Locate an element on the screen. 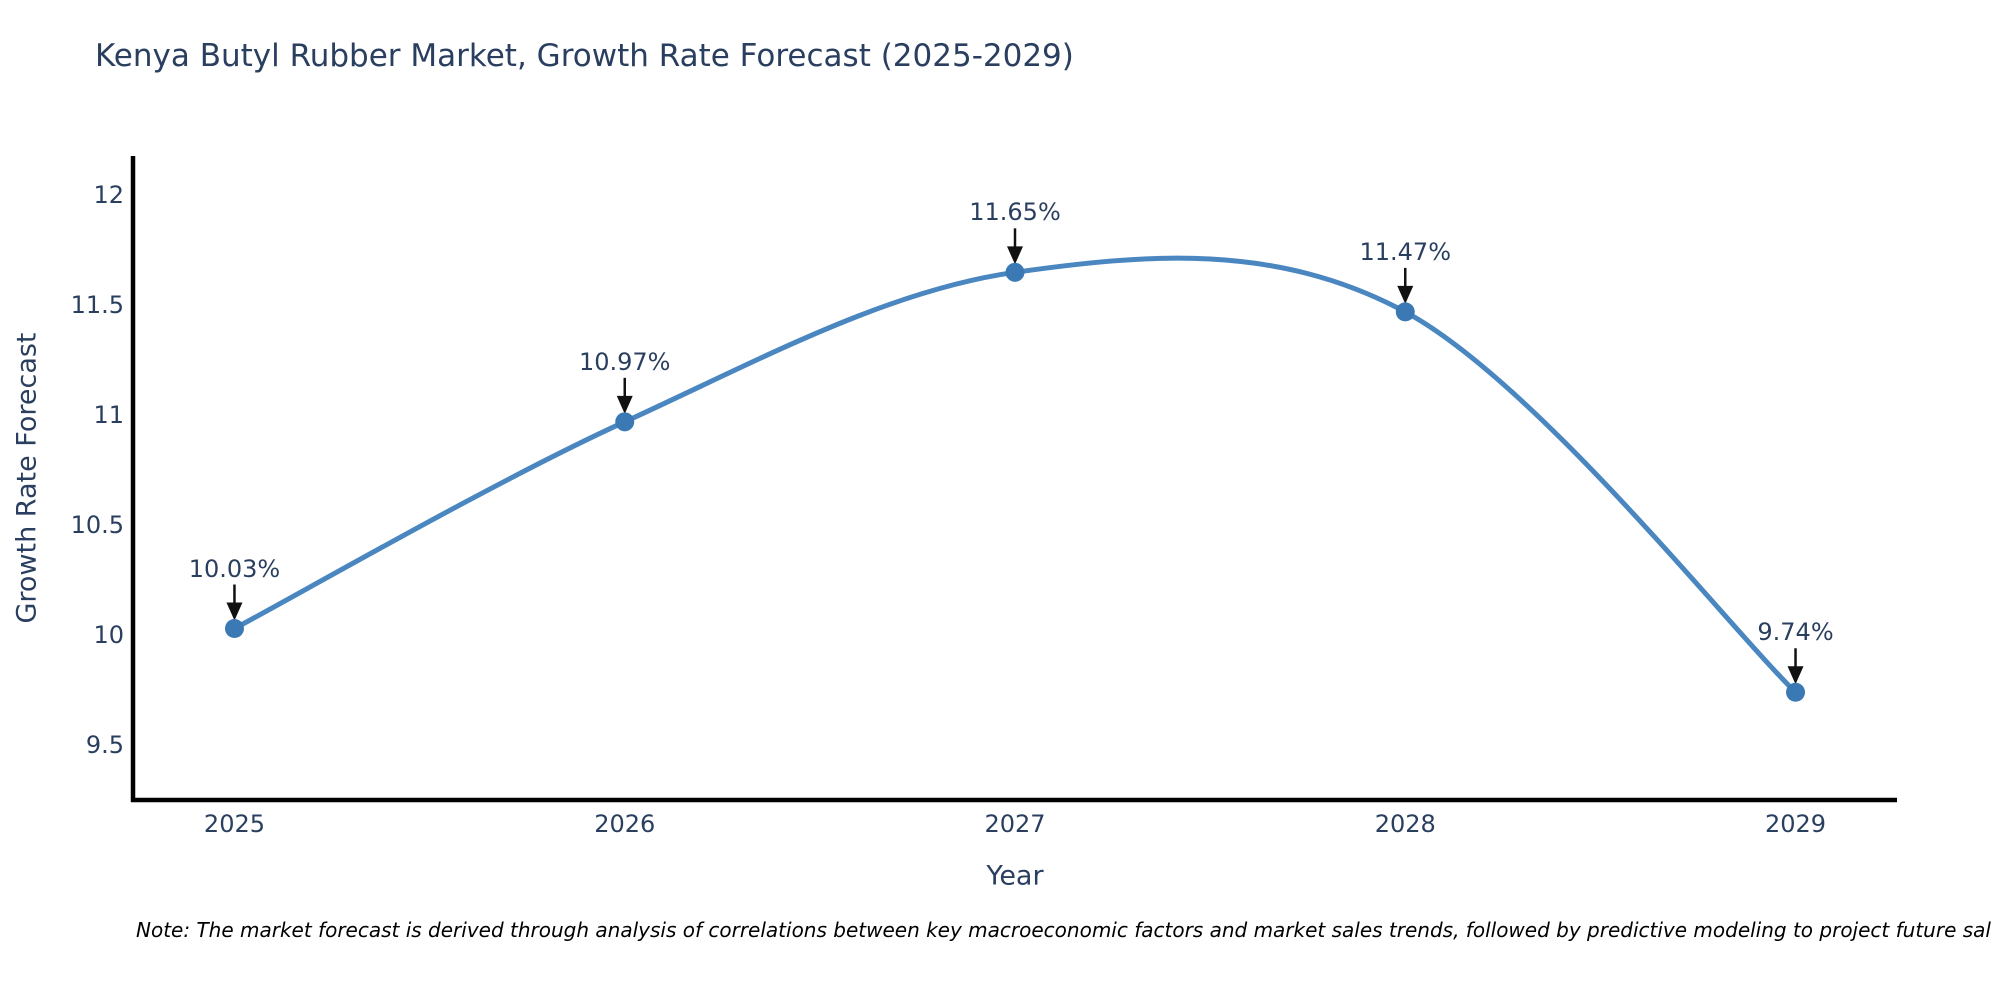 The image size is (2000, 1000). y-tick-label: 12 is located at coordinates (108, 195).